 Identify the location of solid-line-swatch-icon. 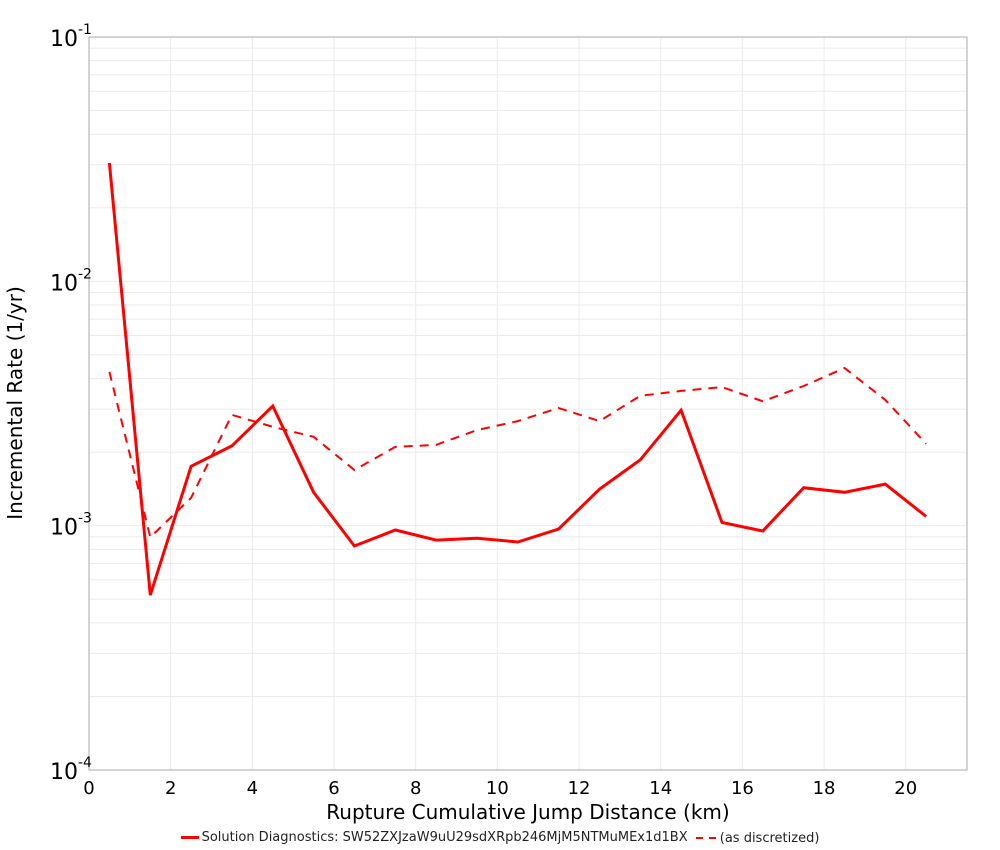
(189, 837).